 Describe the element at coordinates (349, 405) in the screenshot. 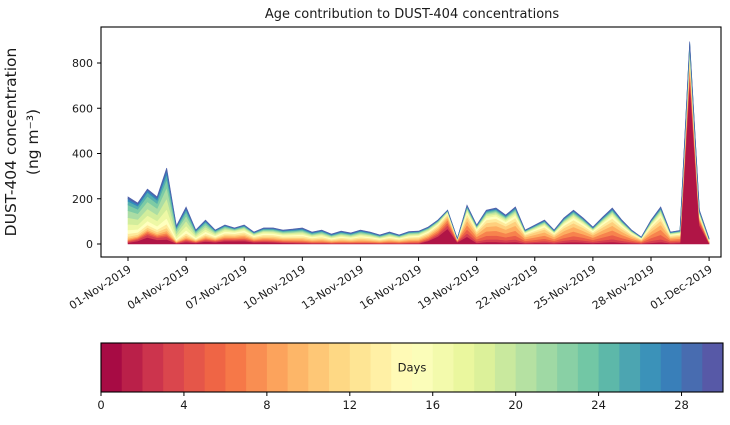

I see `colorbar-tick-label: 12` at that location.